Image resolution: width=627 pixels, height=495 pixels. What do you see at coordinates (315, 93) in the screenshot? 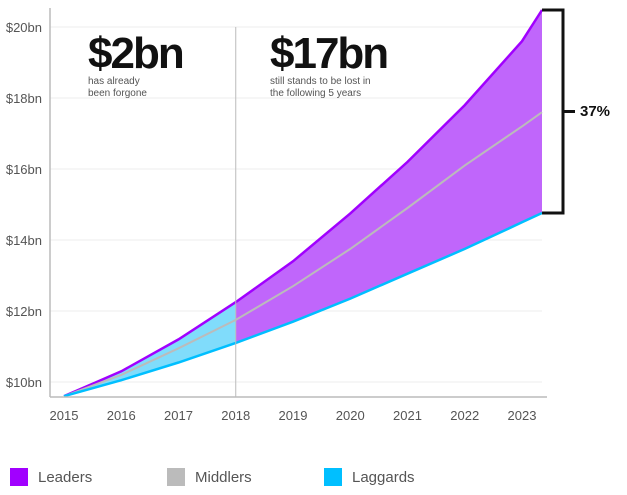
I see `future-text-2: the following 5 years` at bounding box center [315, 93].